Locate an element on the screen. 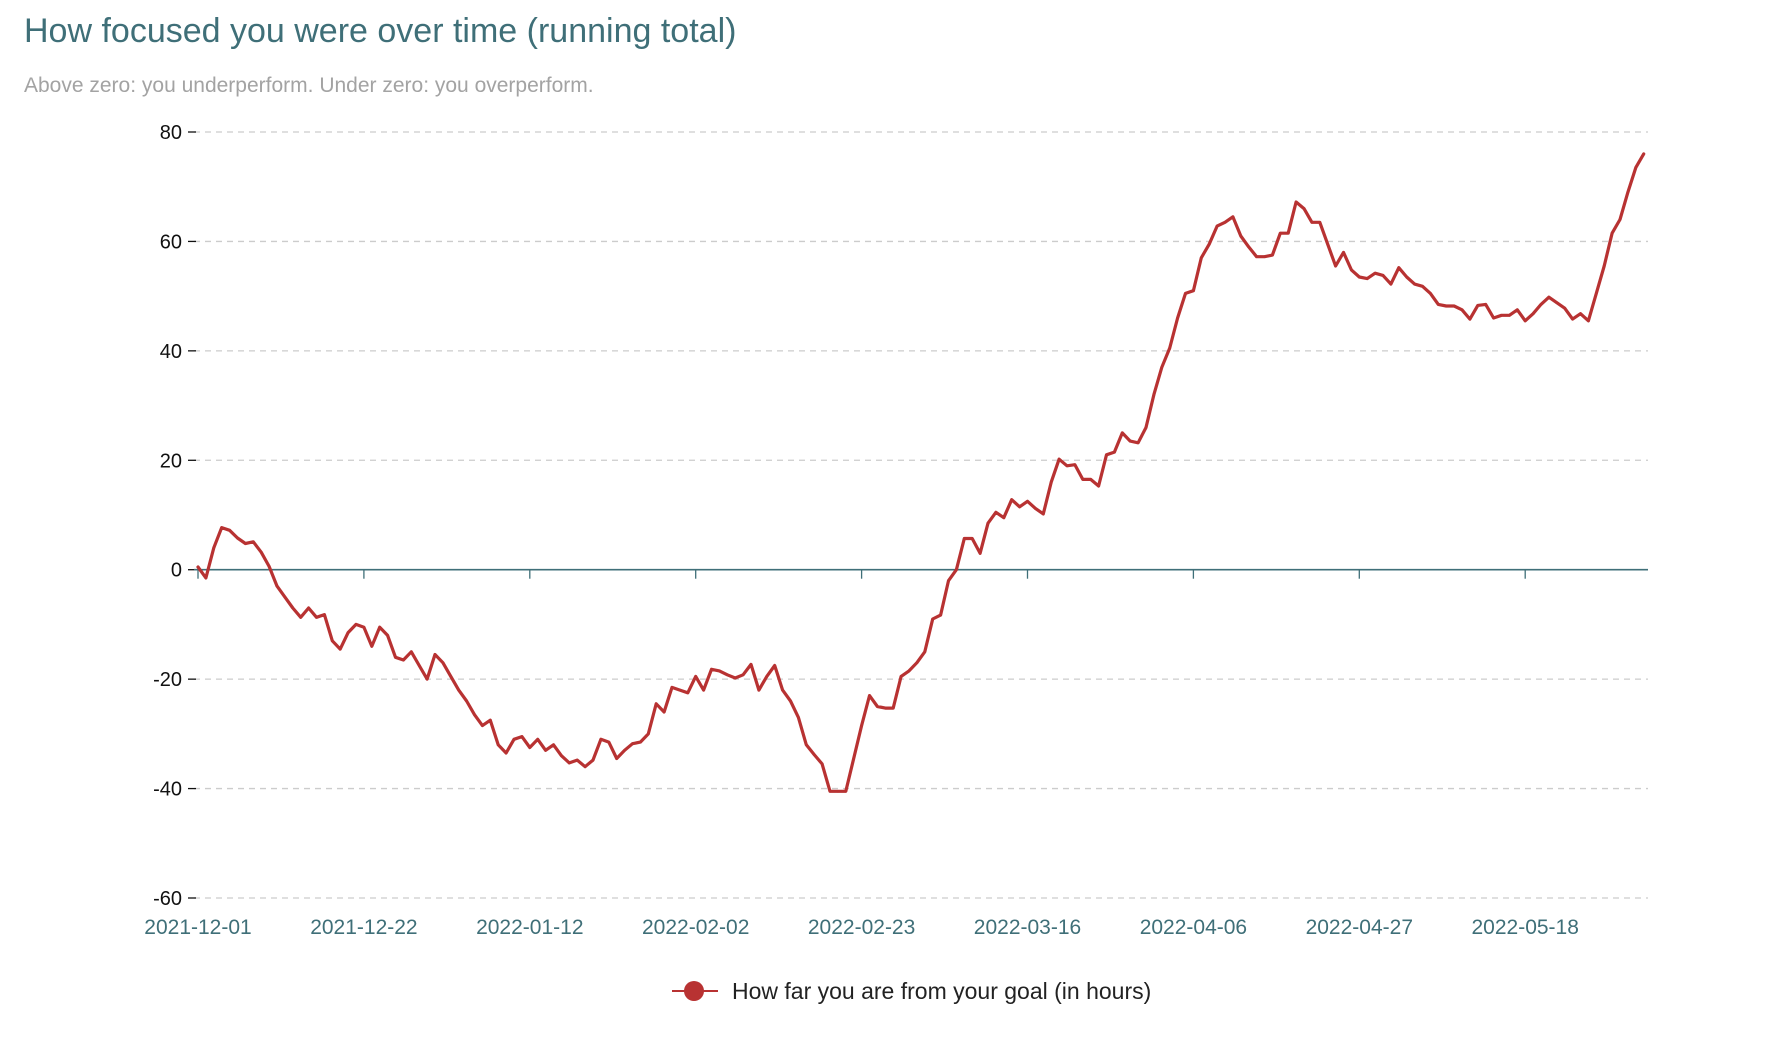  x-tick-label: 2022-02-23 is located at coordinates (861, 927).